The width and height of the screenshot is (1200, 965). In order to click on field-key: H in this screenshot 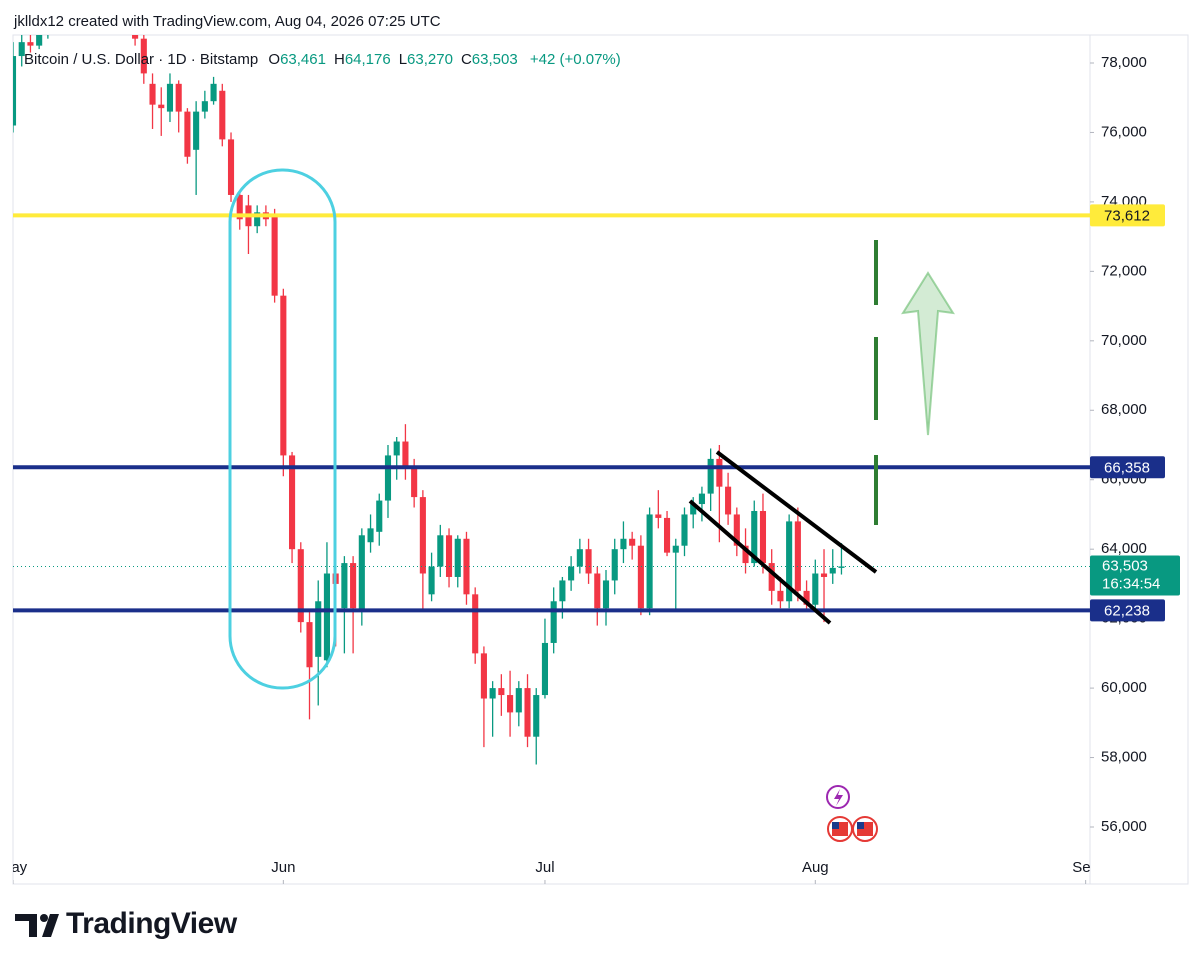, I will do `click(339, 59)`.